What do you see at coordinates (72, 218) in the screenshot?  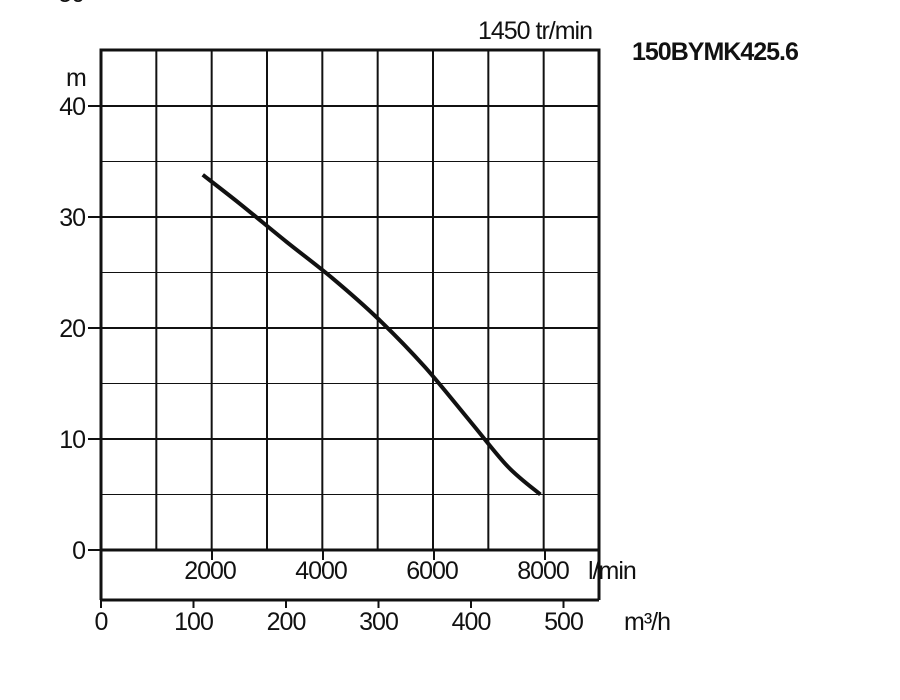 I see `y-tick-label: 30` at bounding box center [72, 218].